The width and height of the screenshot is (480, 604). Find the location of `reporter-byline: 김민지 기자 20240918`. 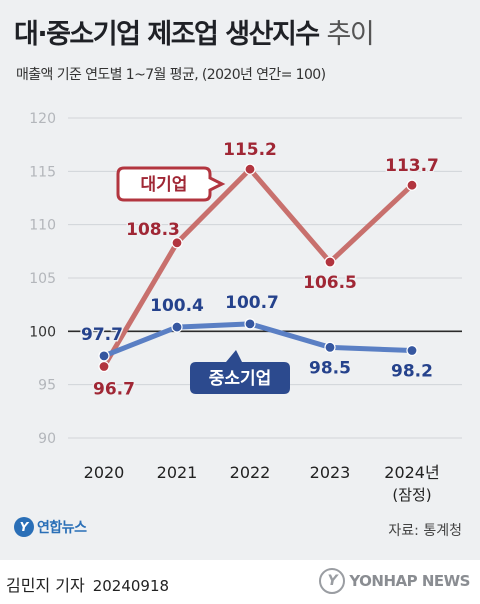

reporter-byline: 김민지 기자 20240918 is located at coordinates (87, 584).